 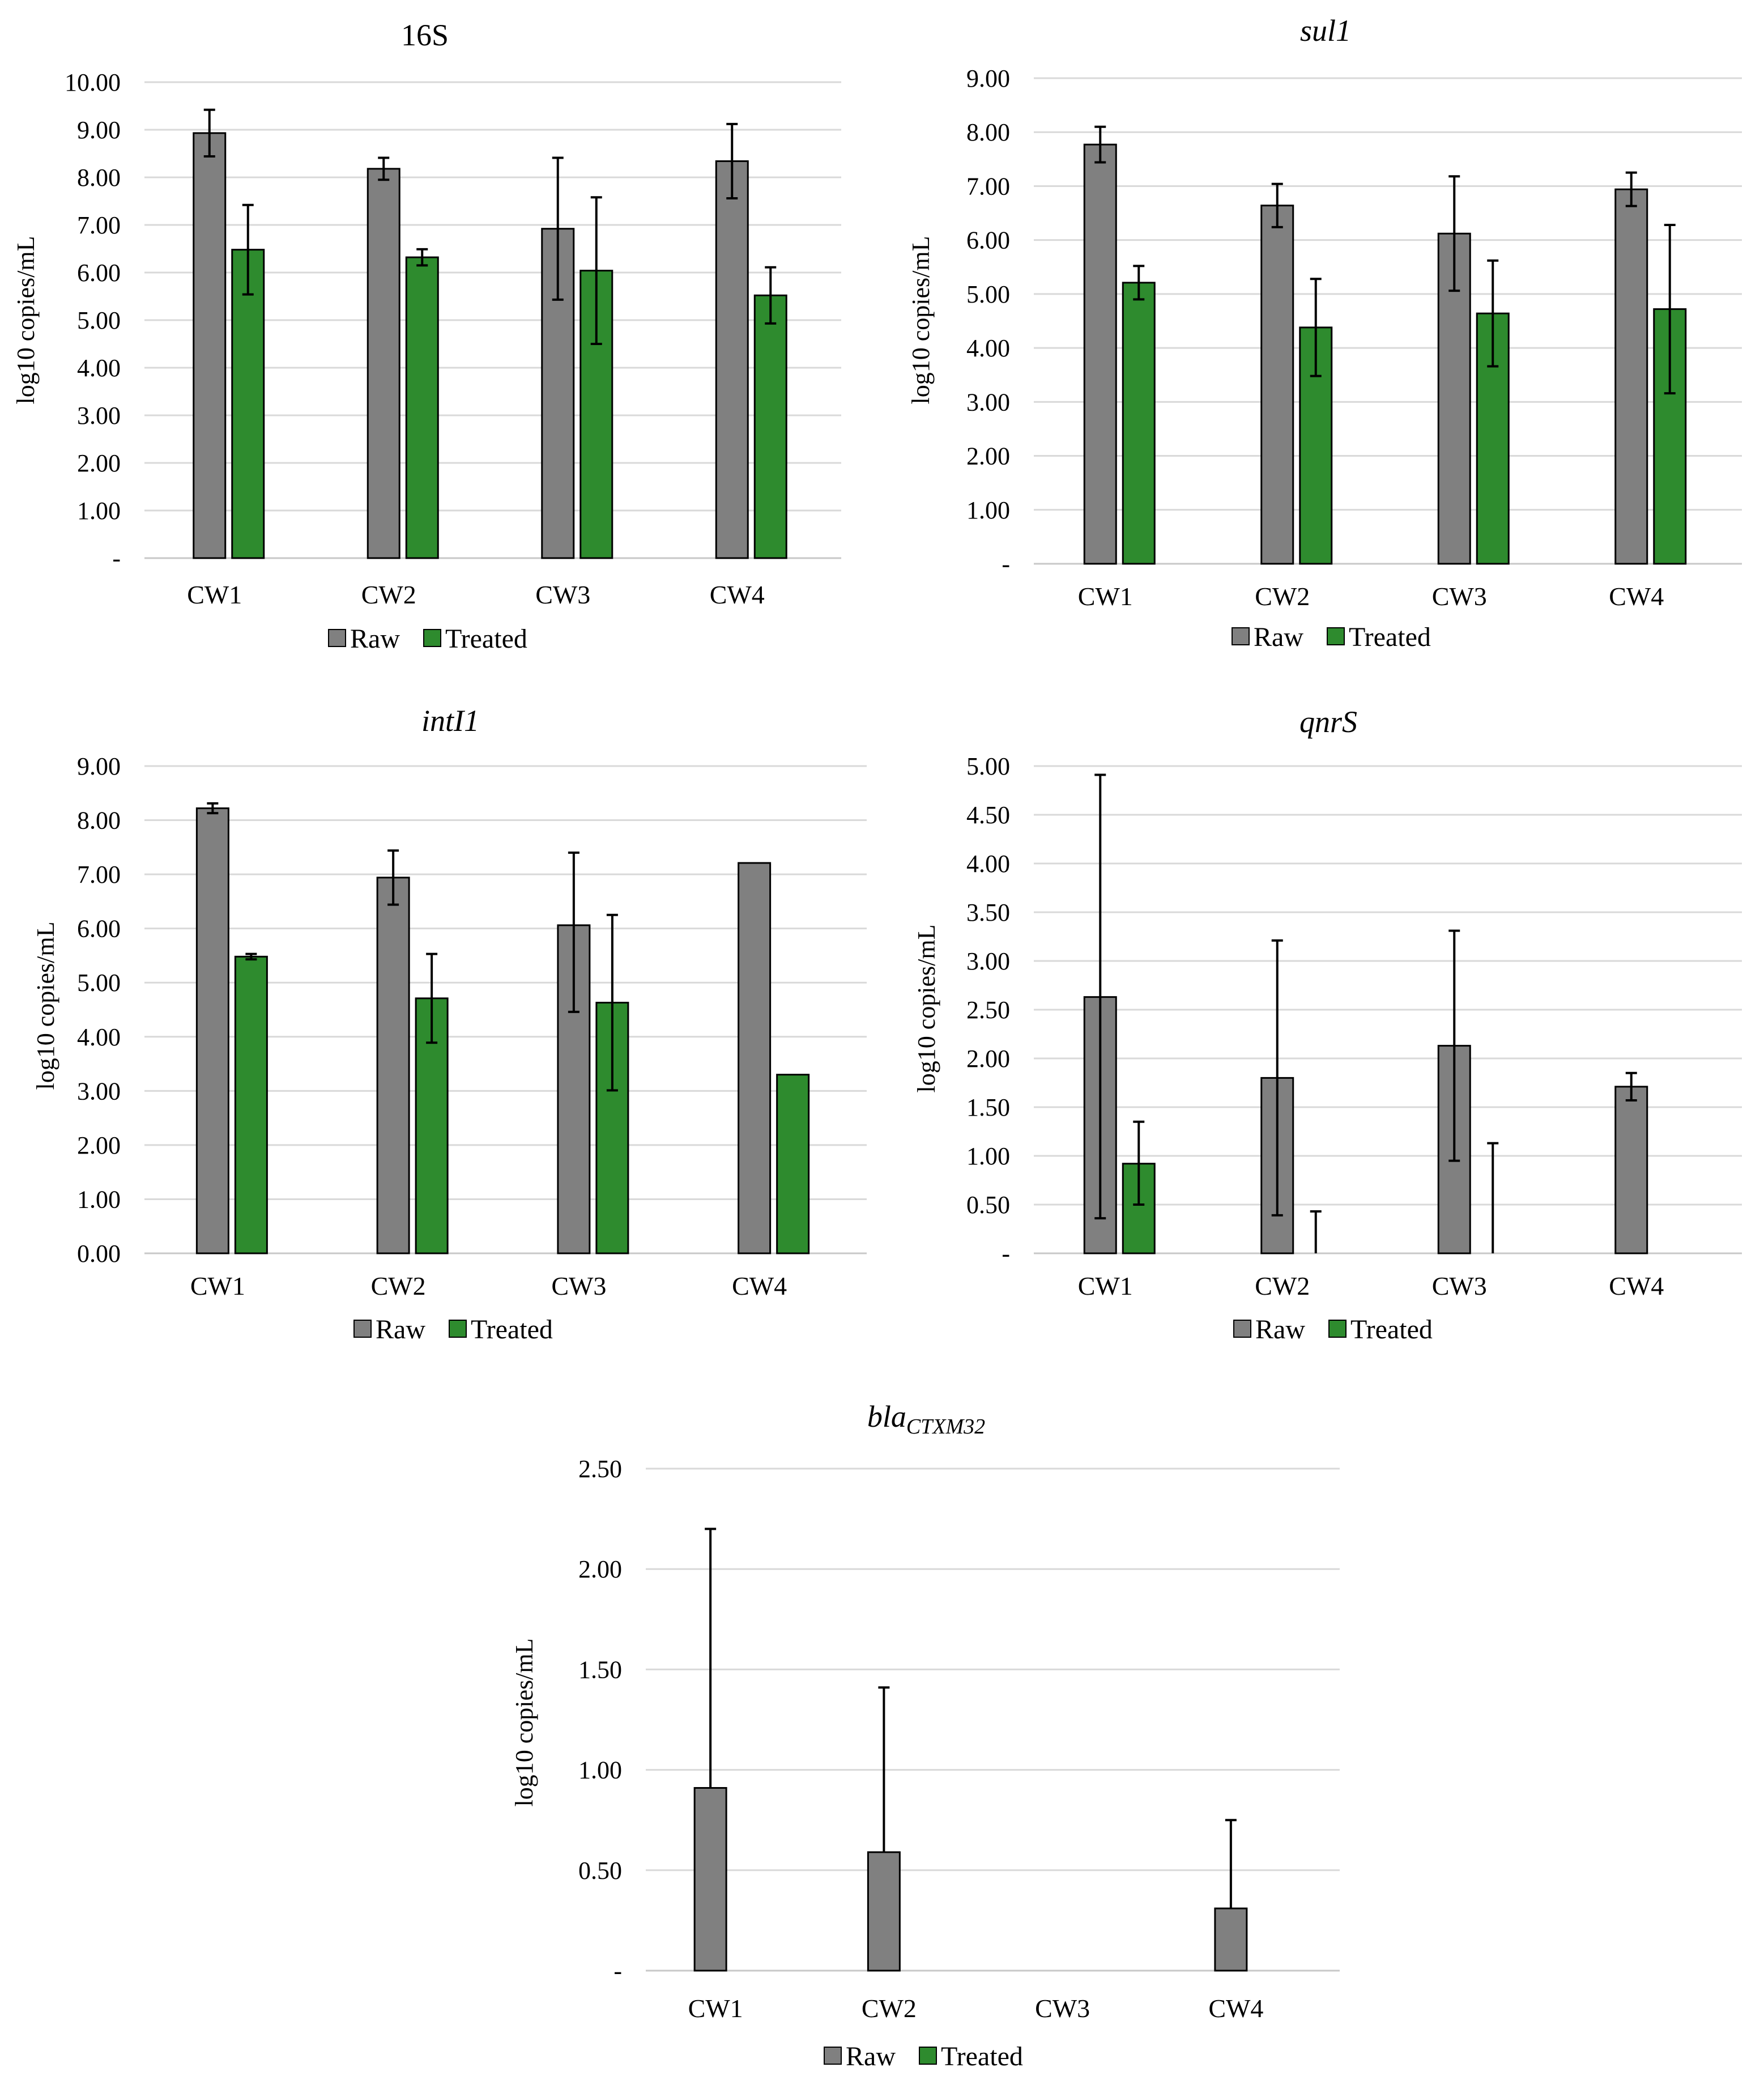 What do you see at coordinates (1325, 31) in the screenshot?
I see `chart-title: sul1` at bounding box center [1325, 31].